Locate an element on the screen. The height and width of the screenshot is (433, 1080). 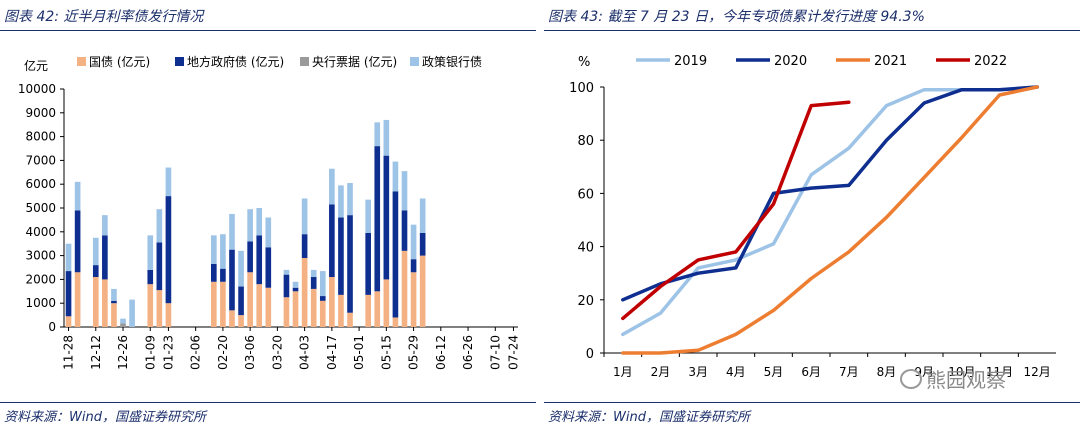
x-tick-label: 07-10 is located at coordinates (495, 352).